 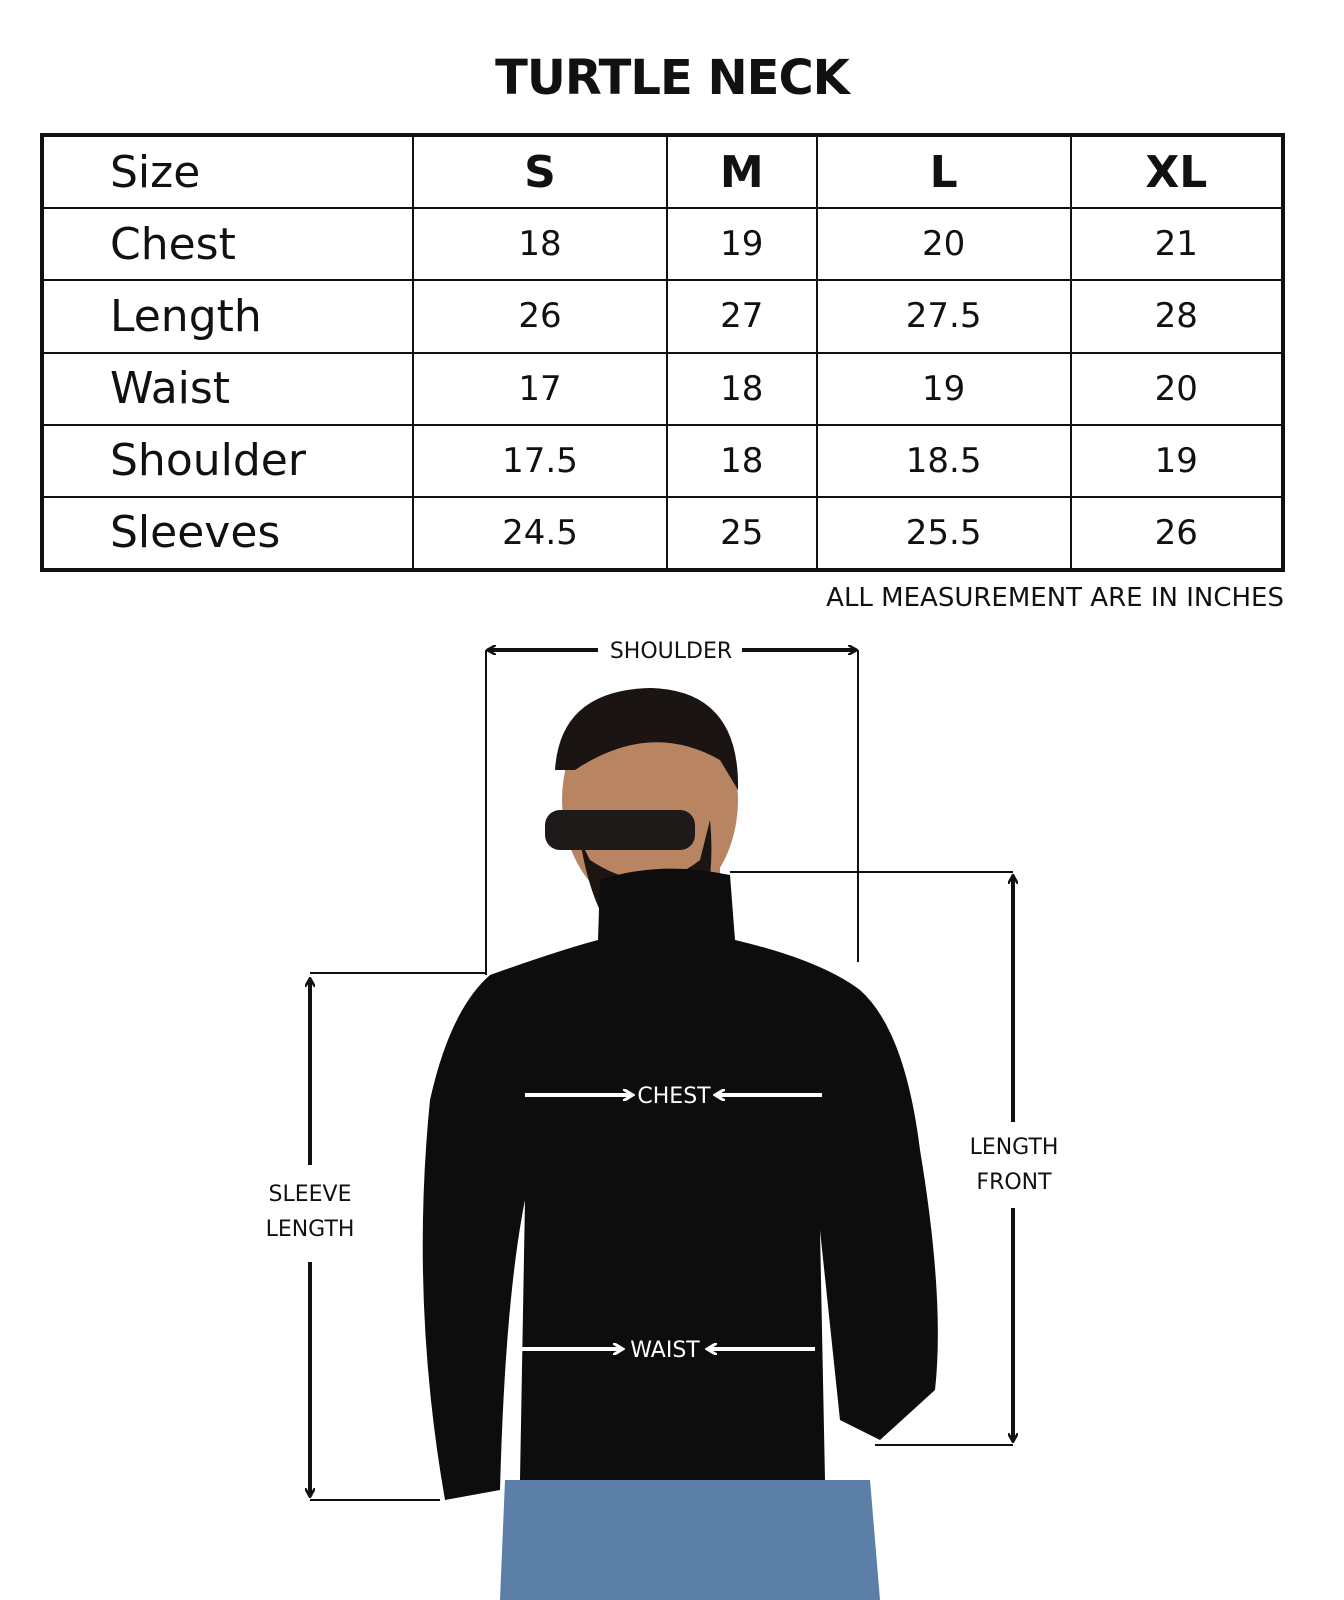 What do you see at coordinates (943, 533) in the screenshot?
I see `cell: 25.5` at bounding box center [943, 533].